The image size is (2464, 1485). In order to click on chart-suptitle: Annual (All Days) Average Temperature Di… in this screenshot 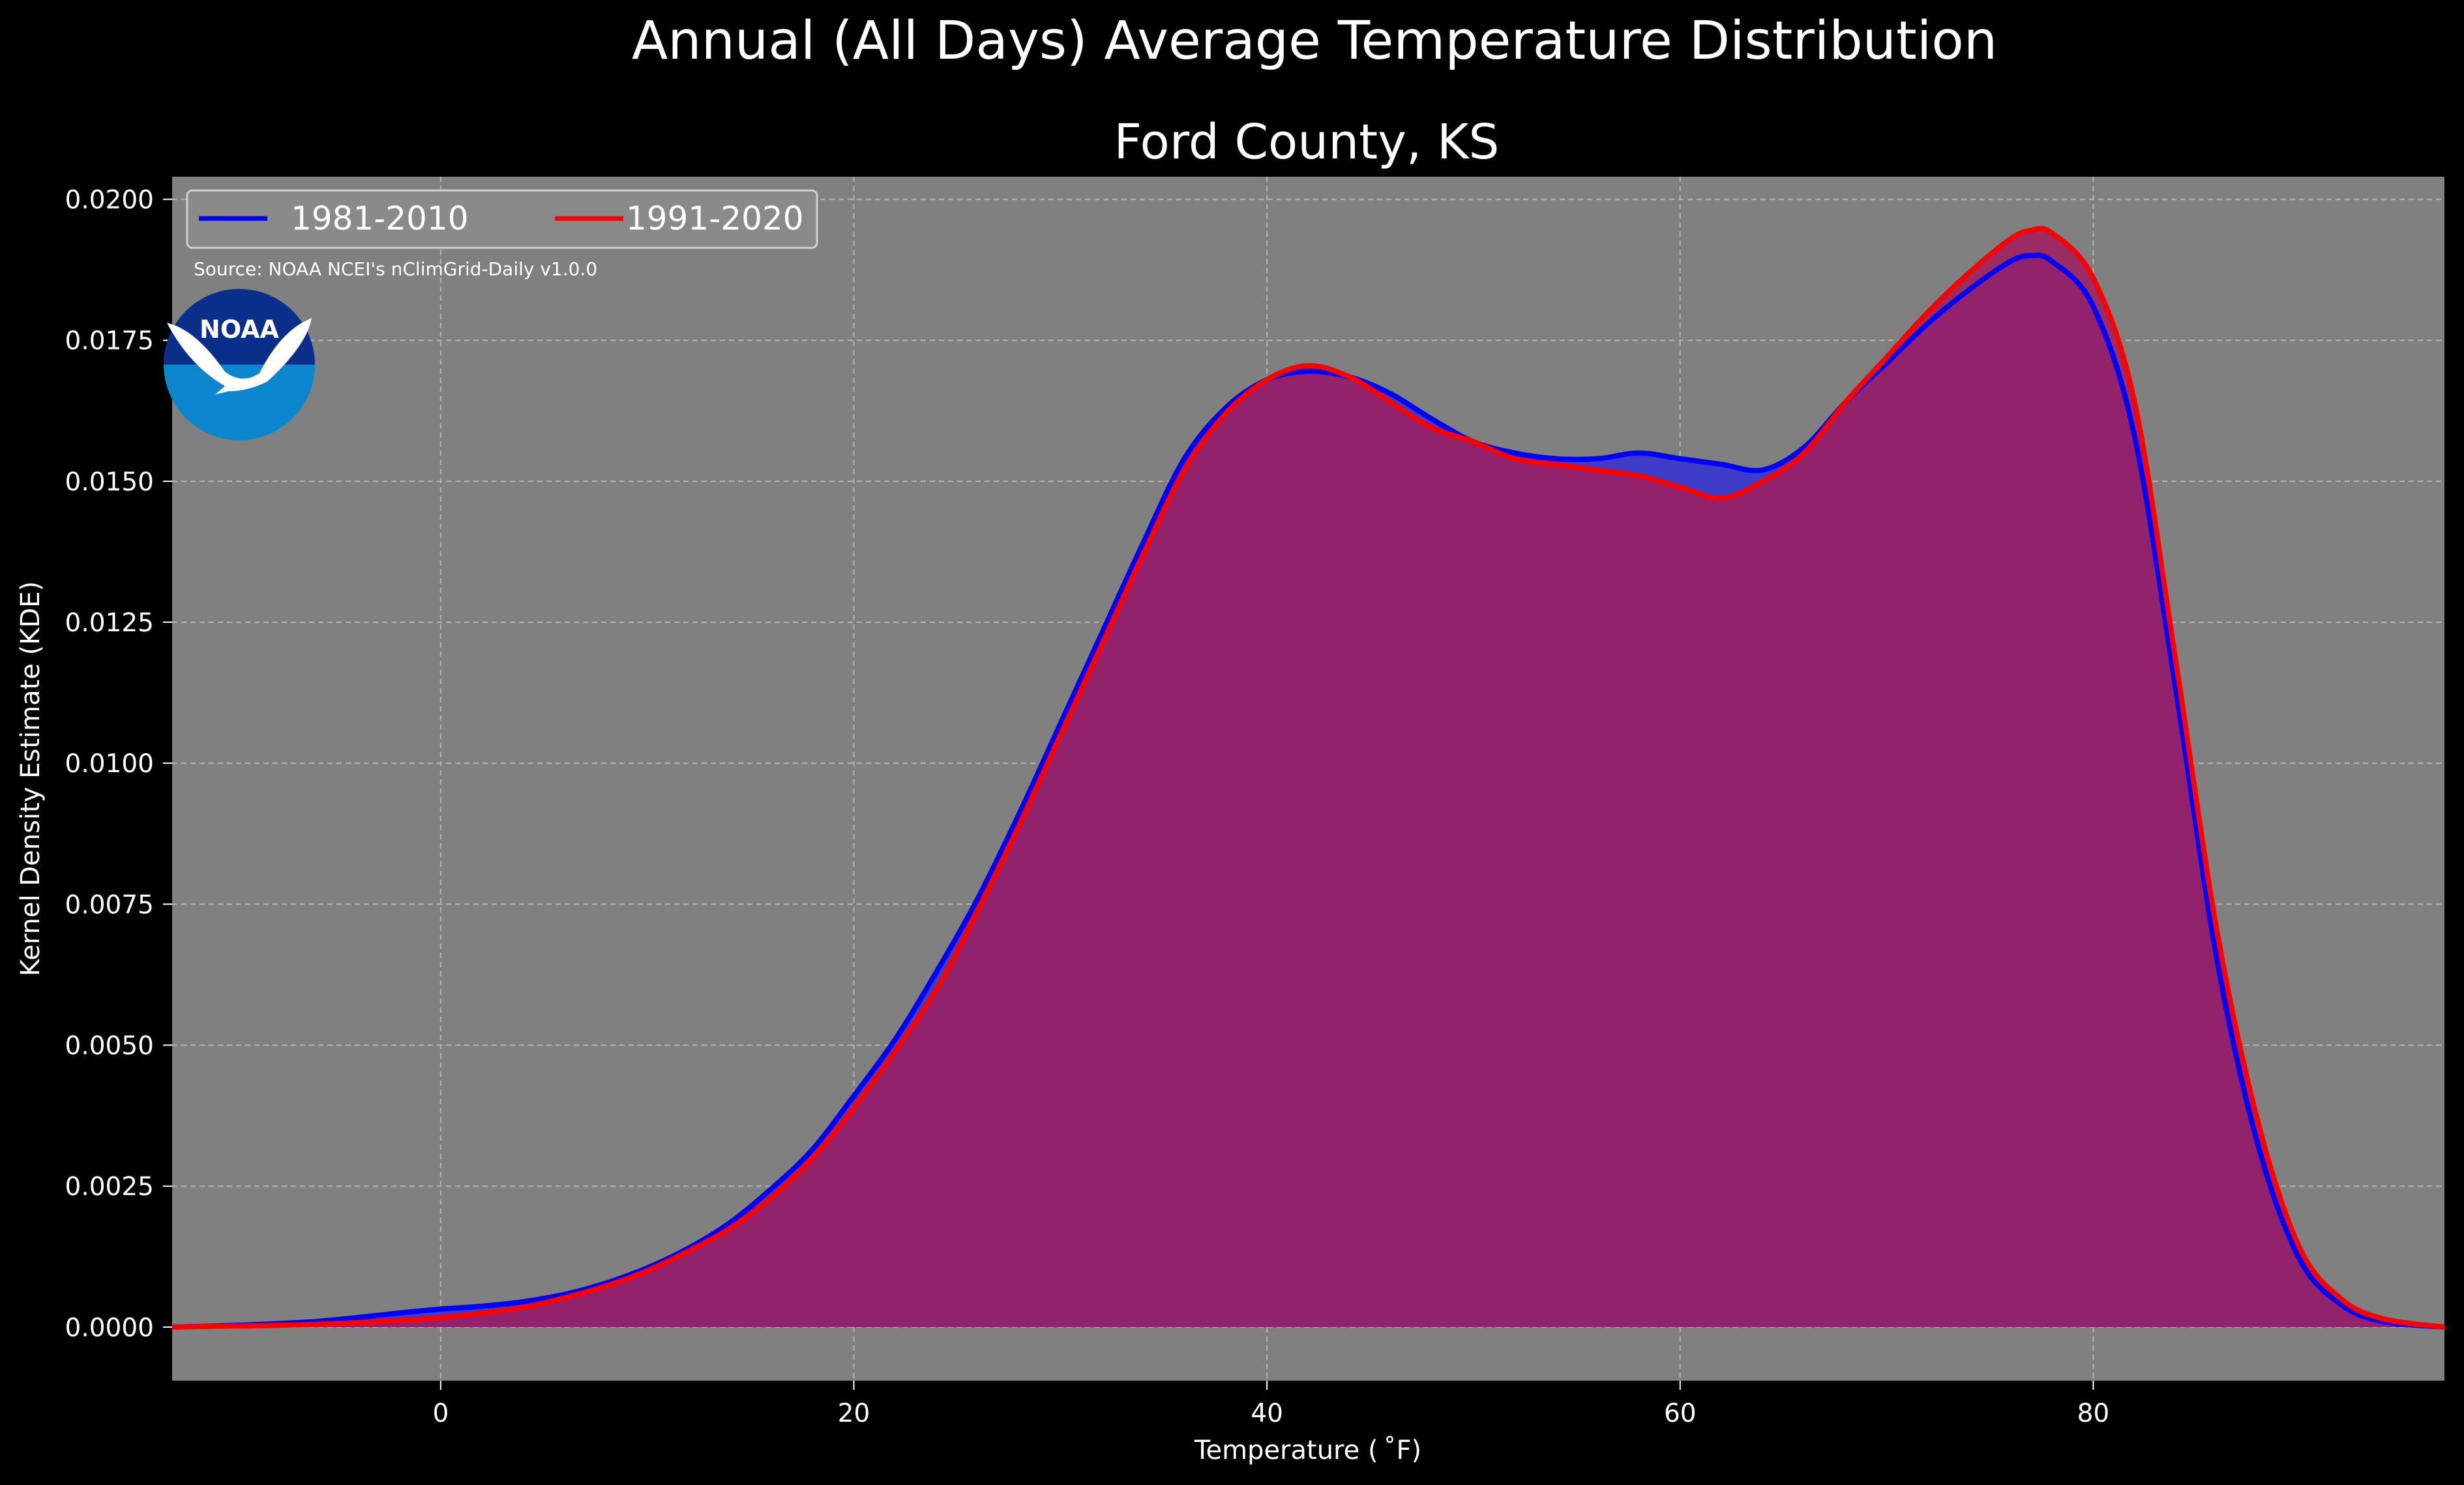, I will do `click(1314, 41)`.